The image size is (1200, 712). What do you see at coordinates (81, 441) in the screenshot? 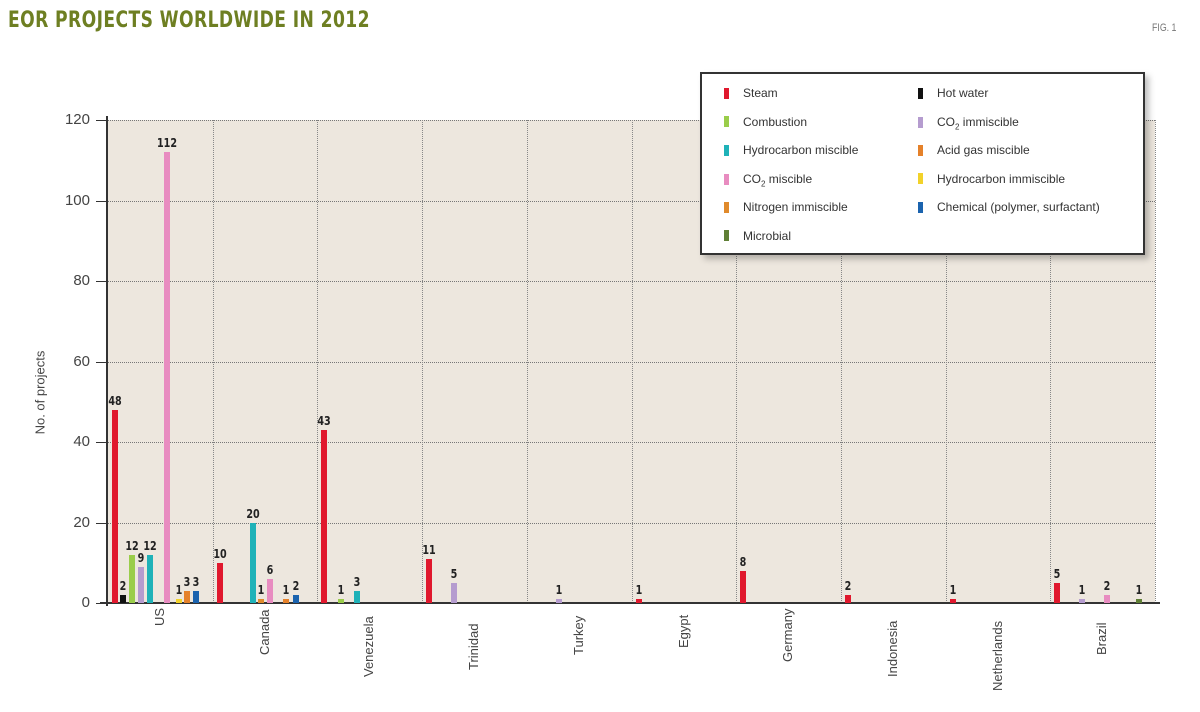
I see `y-tick-label: 40` at bounding box center [81, 441].